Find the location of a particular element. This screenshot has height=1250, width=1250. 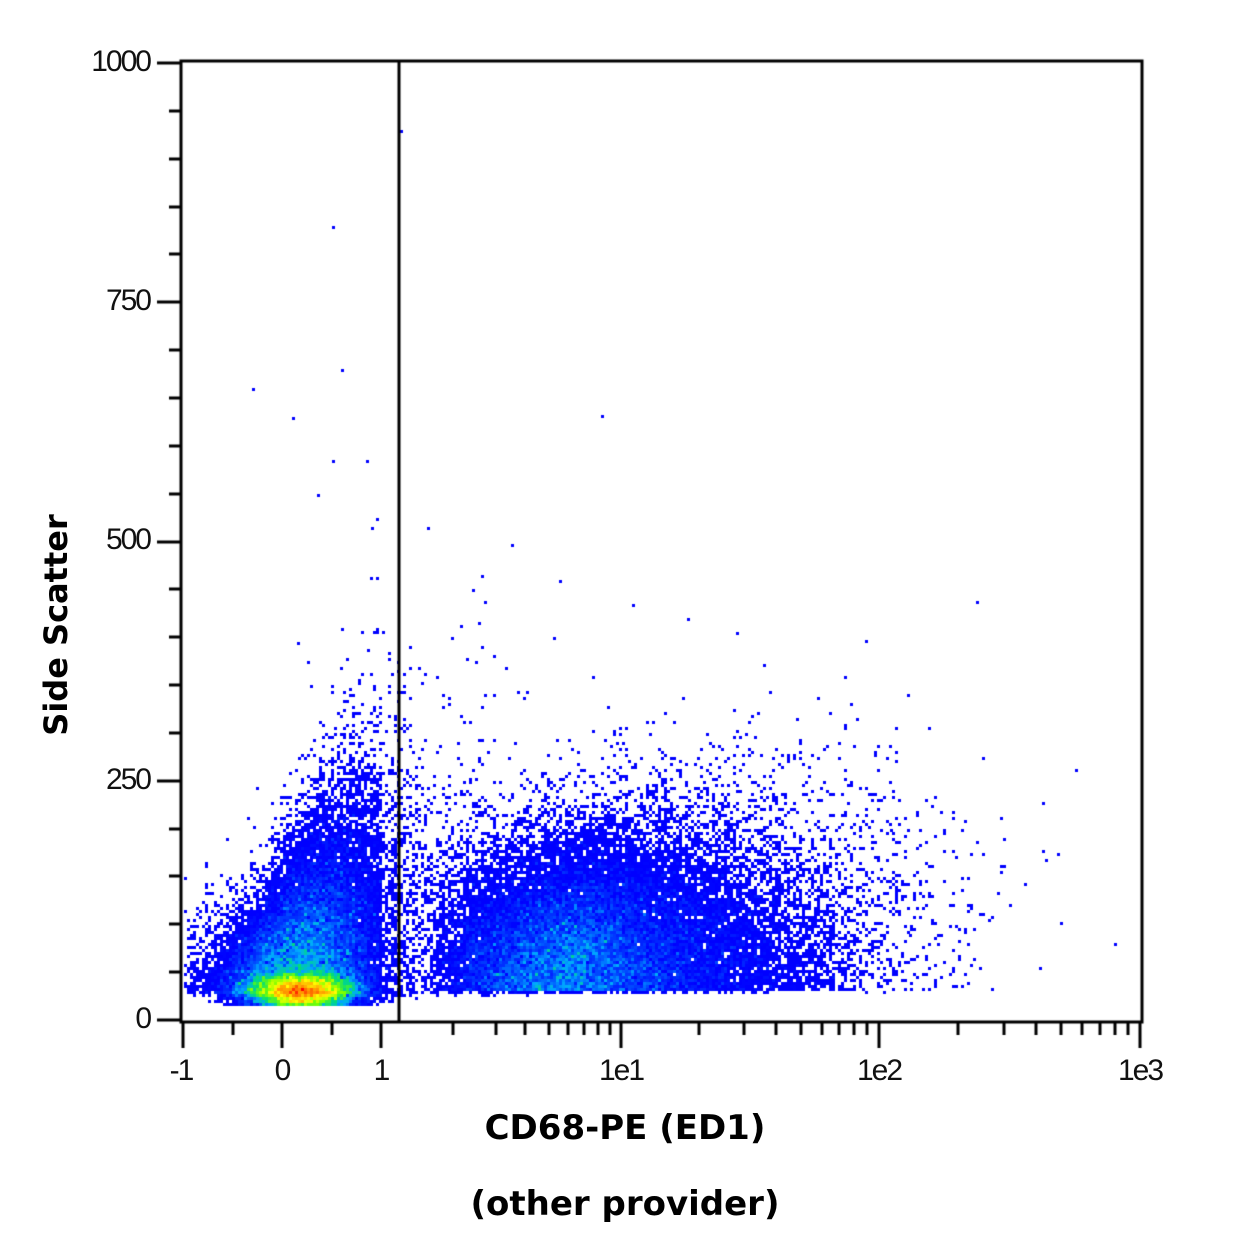

y-tick-label-1000: 1000 is located at coordinates (121, 61).